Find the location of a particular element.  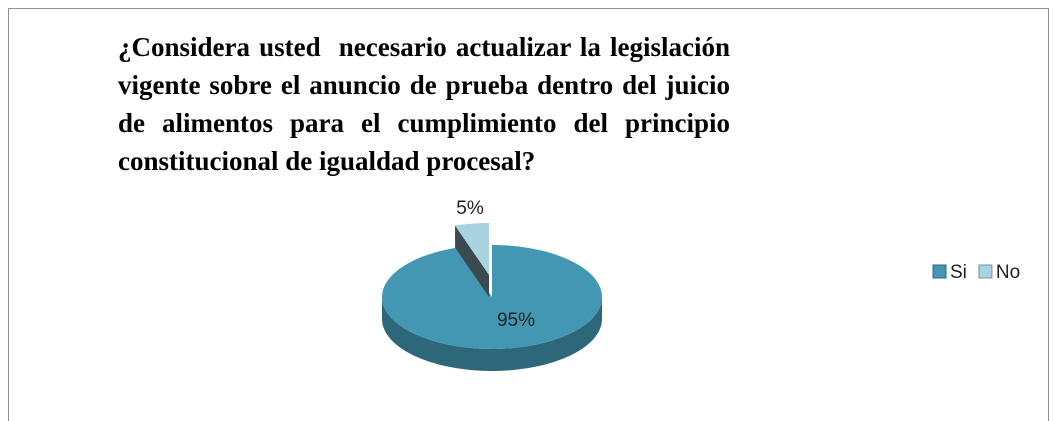

pie: 95% 5% is located at coordinates (491, 284).